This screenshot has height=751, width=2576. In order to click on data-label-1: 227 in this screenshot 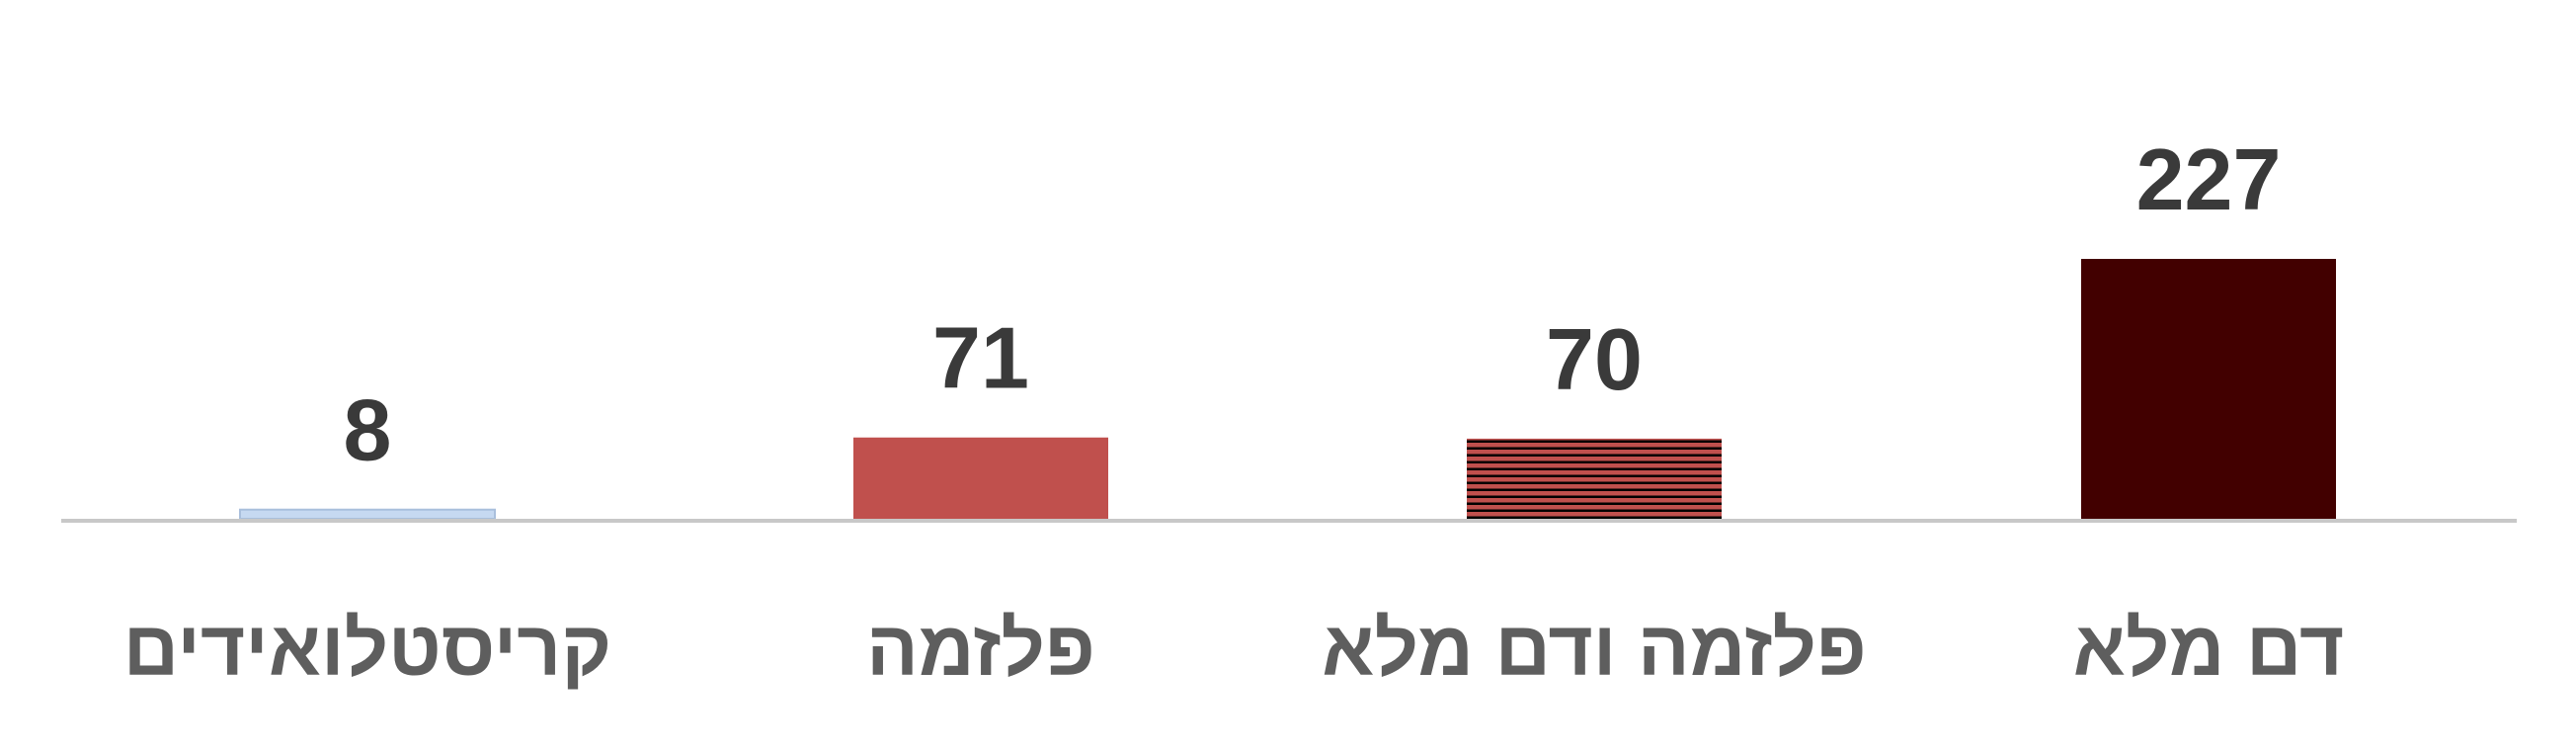, I will do `click(2209, 179)`.